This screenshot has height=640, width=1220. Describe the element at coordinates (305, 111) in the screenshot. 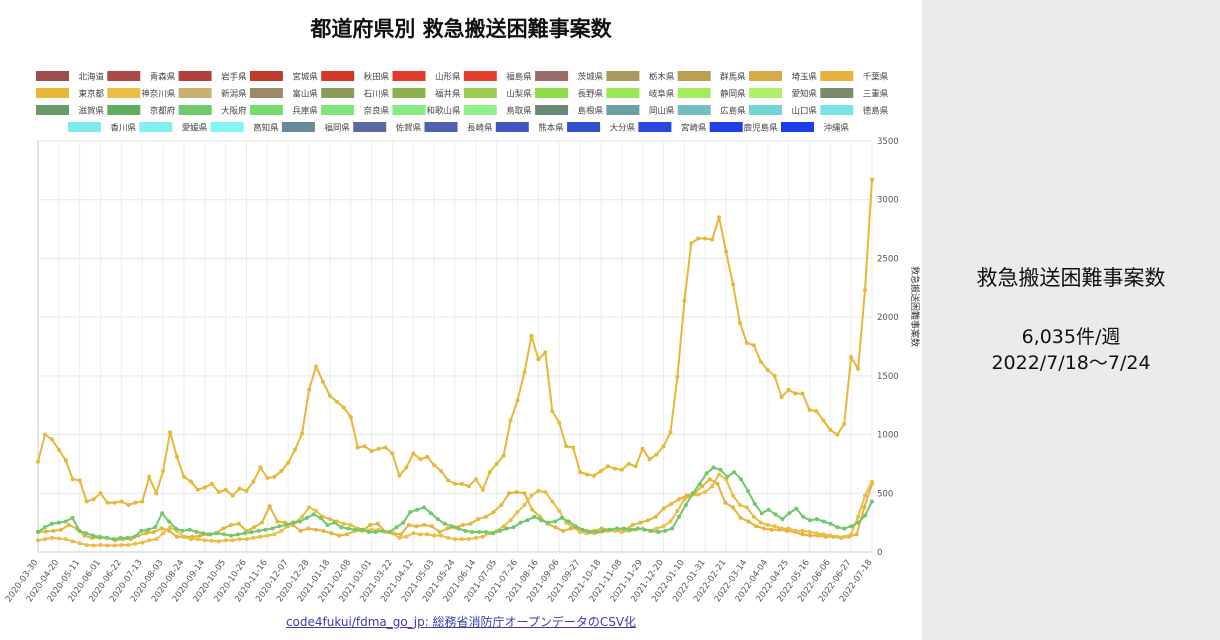

I see `legend-label: 兵庫県` at that location.